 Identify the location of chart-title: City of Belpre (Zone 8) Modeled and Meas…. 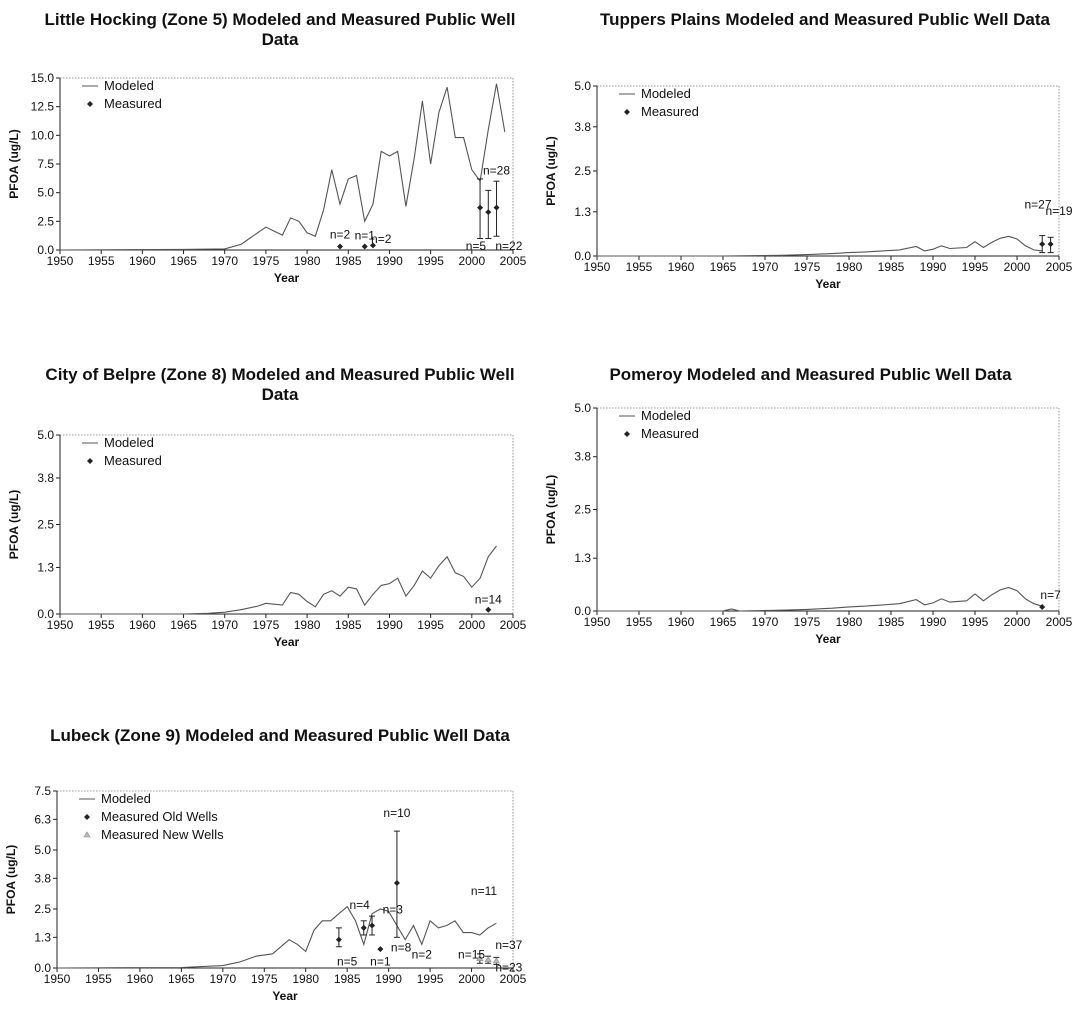
(280, 384).